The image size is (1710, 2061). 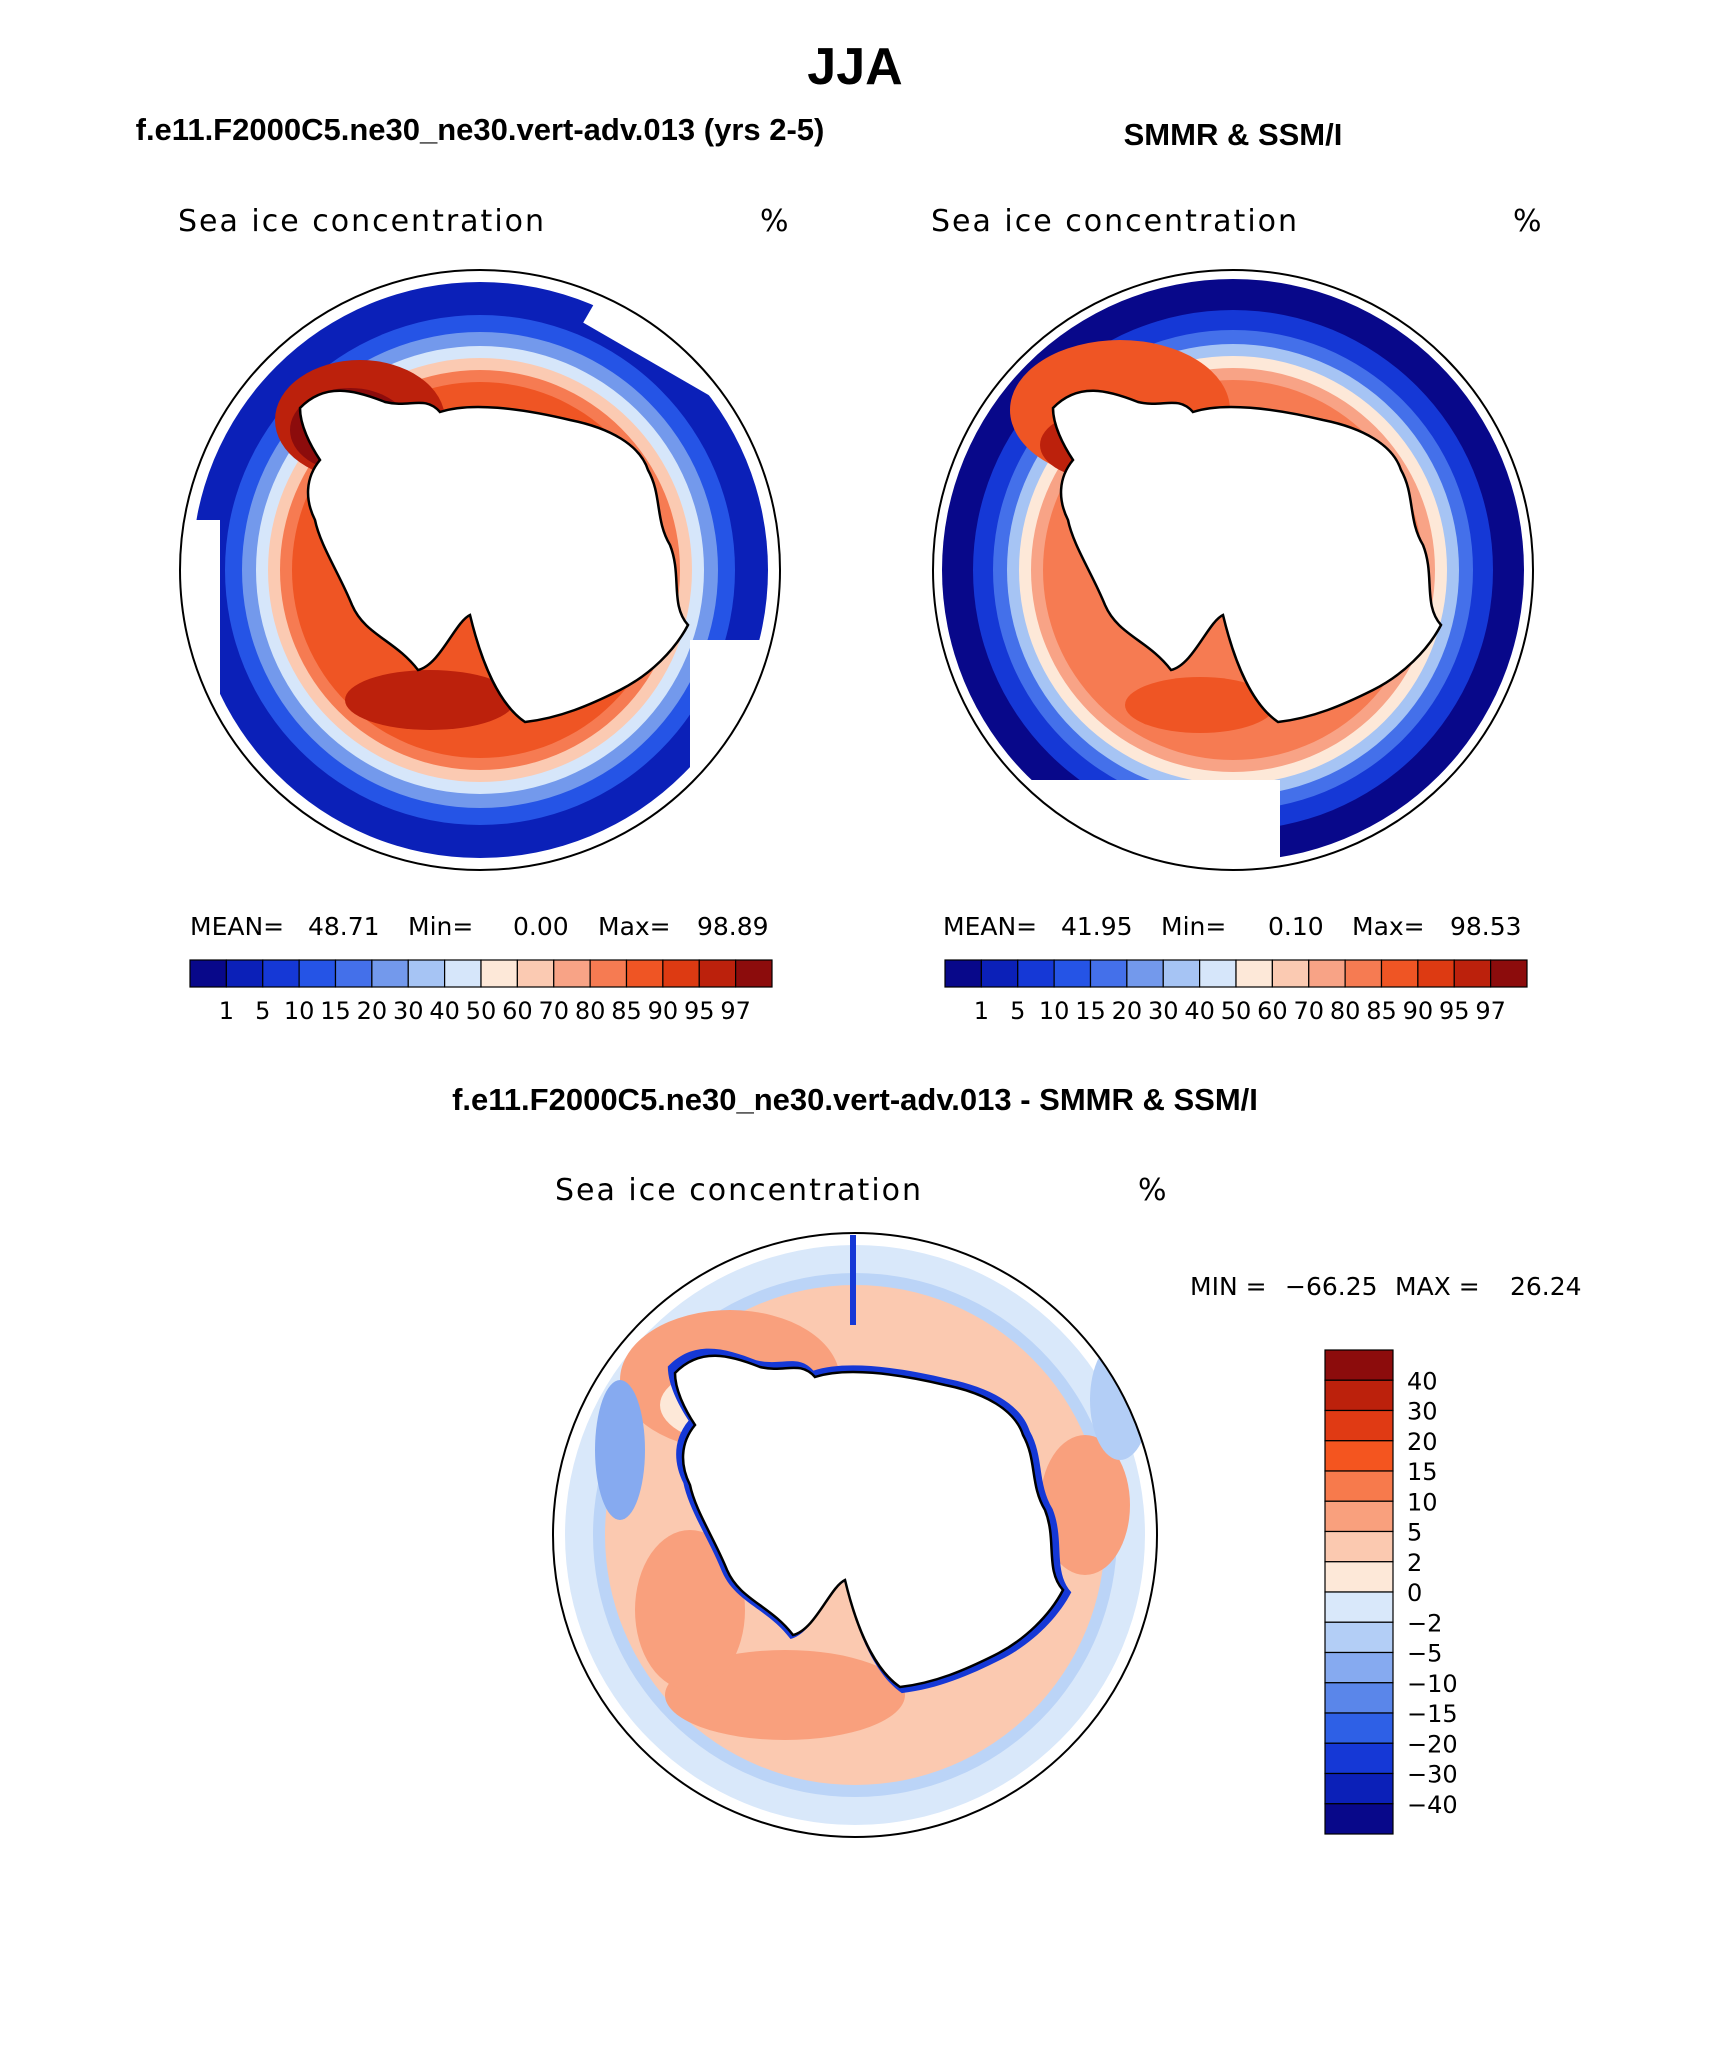 I want to click on colorbar-tick-label: −40, so click(x=1432, y=1805).